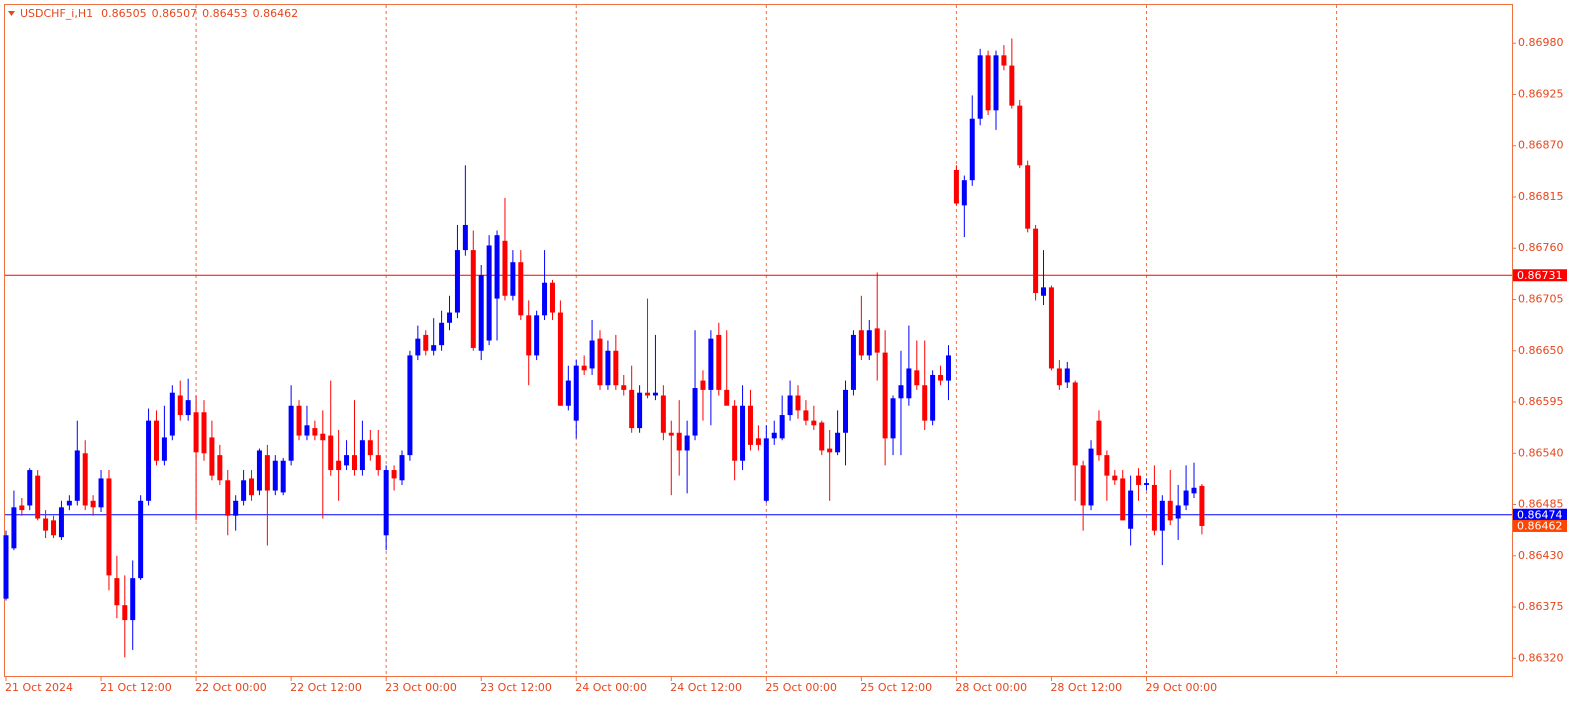 Image resolution: width=1586 pixels, height=710 pixels. What do you see at coordinates (801, 687) in the screenshot?
I see `x-tick-label: 25 Oct 00:00` at bounding box center [801, 687].